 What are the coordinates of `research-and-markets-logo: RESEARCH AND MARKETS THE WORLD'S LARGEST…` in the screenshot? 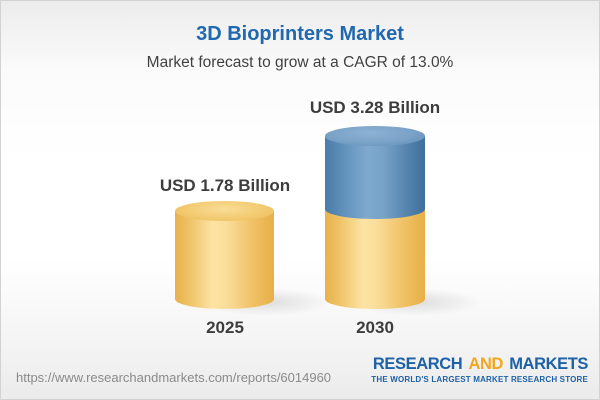 It's located at (479, 370).